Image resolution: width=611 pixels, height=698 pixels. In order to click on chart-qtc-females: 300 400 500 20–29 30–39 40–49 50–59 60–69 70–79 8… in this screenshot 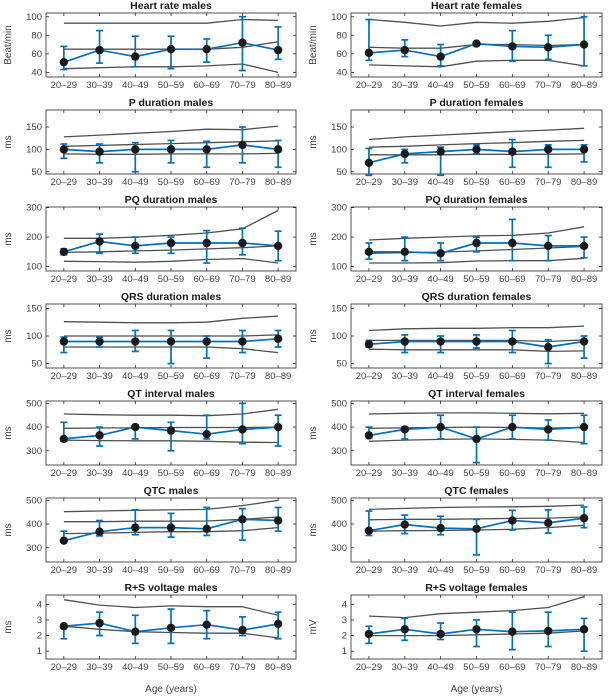, I will do `click(458, 533)`.